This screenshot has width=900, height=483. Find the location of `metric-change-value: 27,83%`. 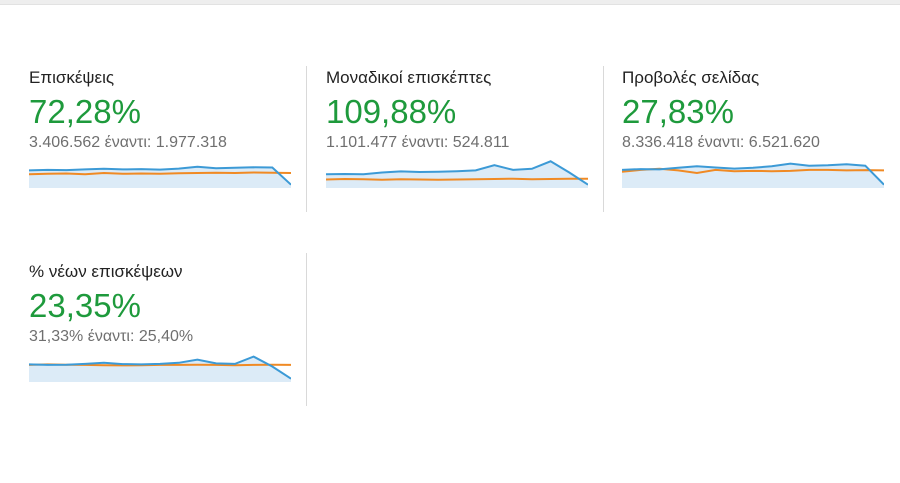

metric-change-value: 27,83% is located at coordinates (678, 111).